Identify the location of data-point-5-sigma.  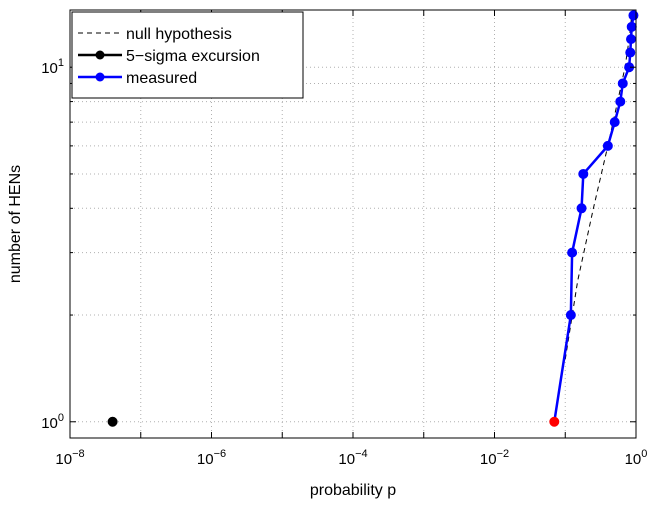
(112, 421).